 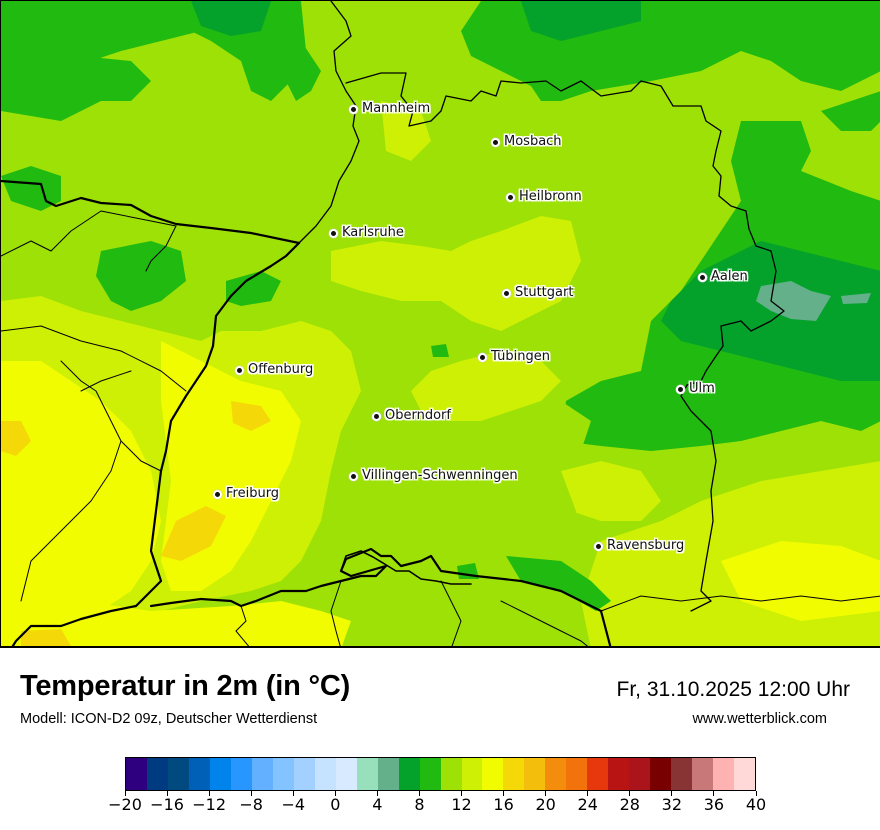 What do you see at coordinates (537, 293) in the screenshot?
I see `city-stuttgart: Stuttgart` at bounding box center [537, 293].